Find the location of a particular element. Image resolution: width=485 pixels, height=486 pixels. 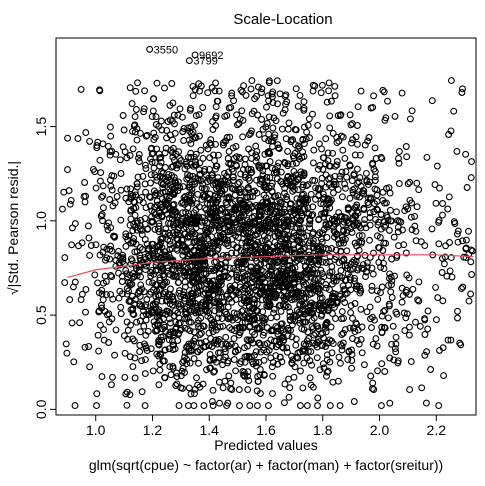

y-tick-label: 1.5 is located at coordinates (41, 127).